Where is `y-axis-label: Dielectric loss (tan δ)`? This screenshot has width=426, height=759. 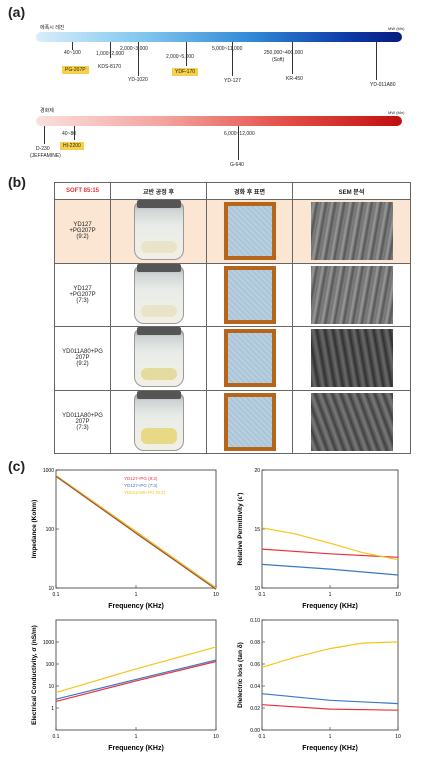
y-axis-label: Dielectric loss (tan δ) is located at coordinates (240, 675).